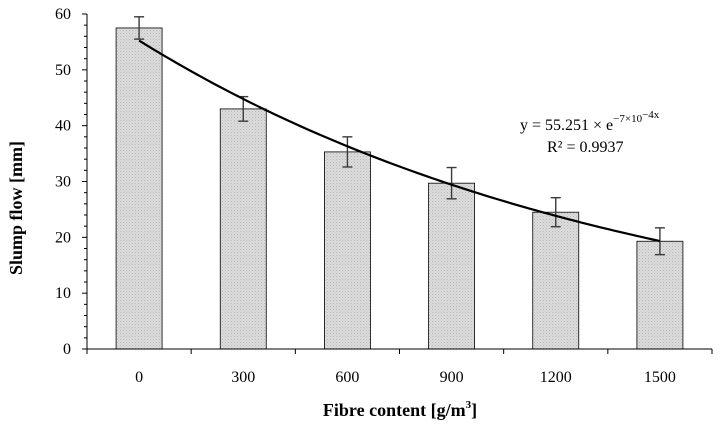 This screenshot has height=430, width=722. What do you see at coordinates (347, 377) in the screenshot?
I see `x-tick-label: 600` at bounding box center [347, 377].